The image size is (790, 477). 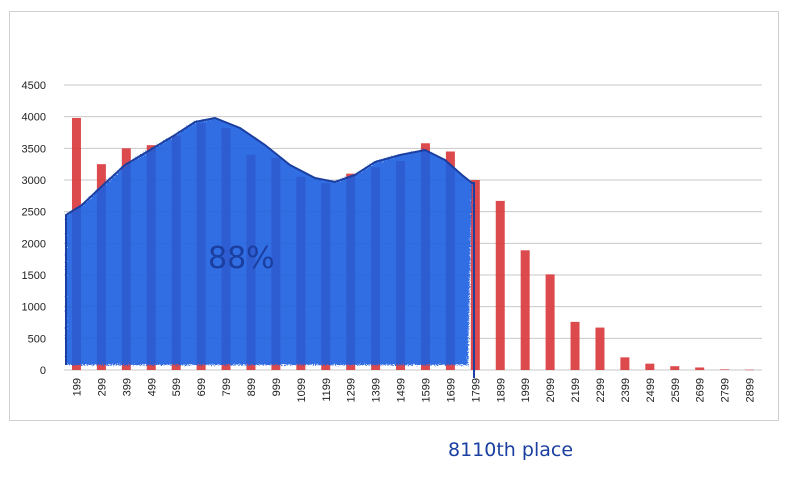 I want to click on y-tick-label: 0, so click(x=43, y=371).